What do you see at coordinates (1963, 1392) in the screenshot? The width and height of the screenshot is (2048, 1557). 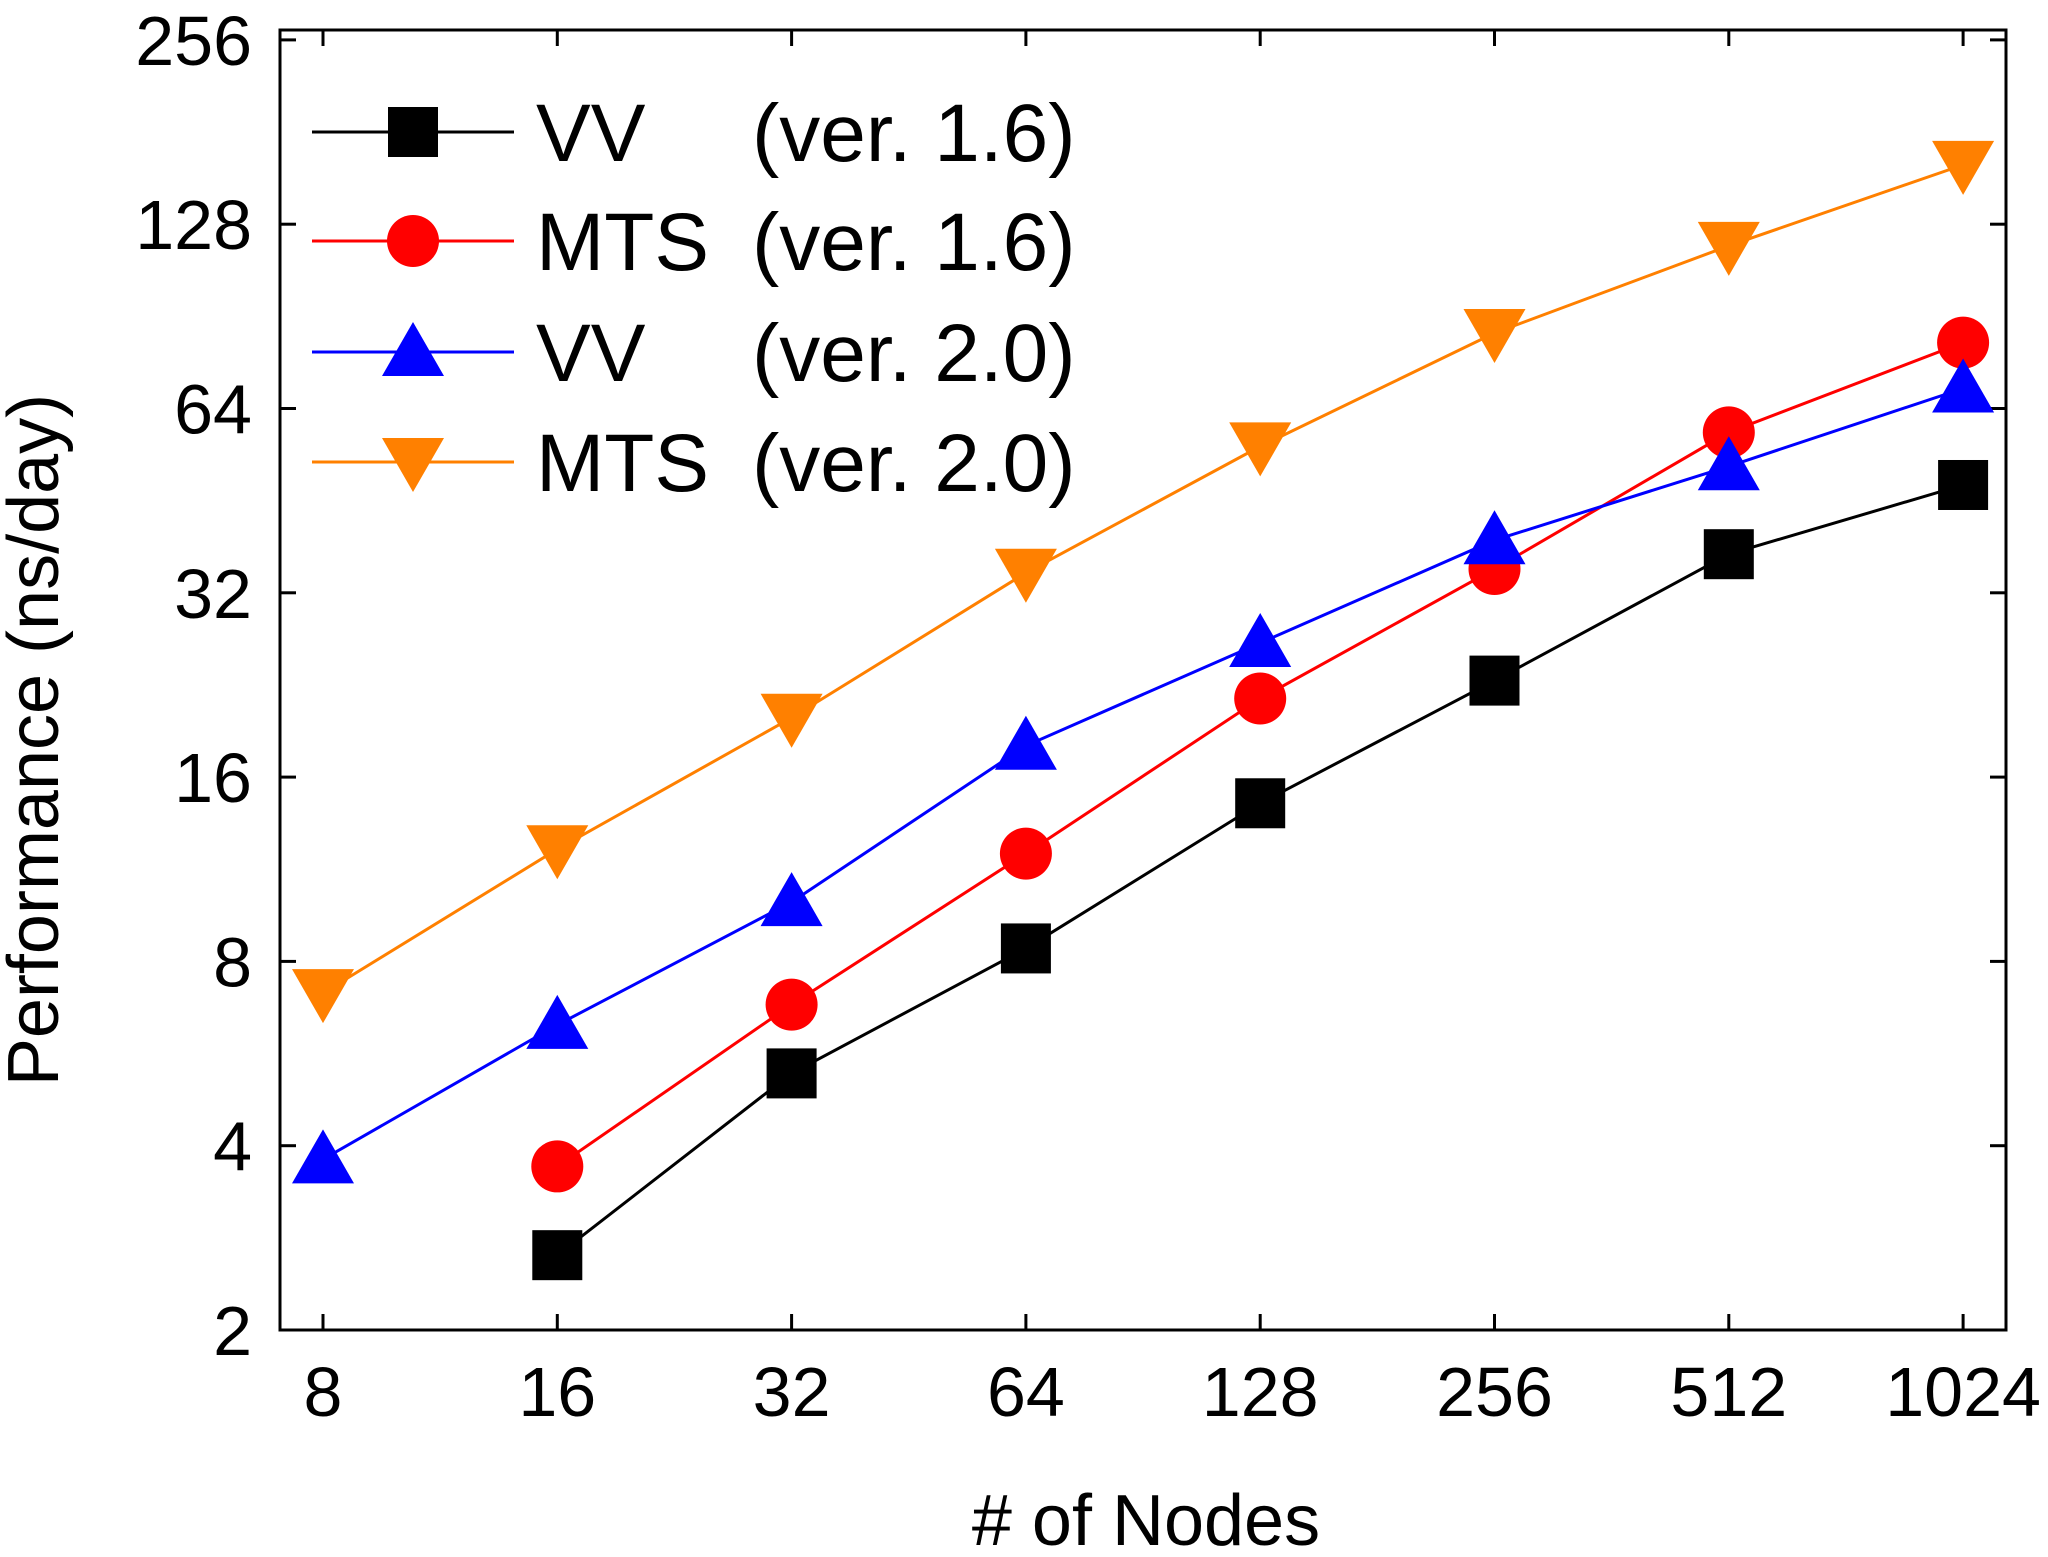 I see `x-tick-label: 1024` at bounding box center [1963, 1392].